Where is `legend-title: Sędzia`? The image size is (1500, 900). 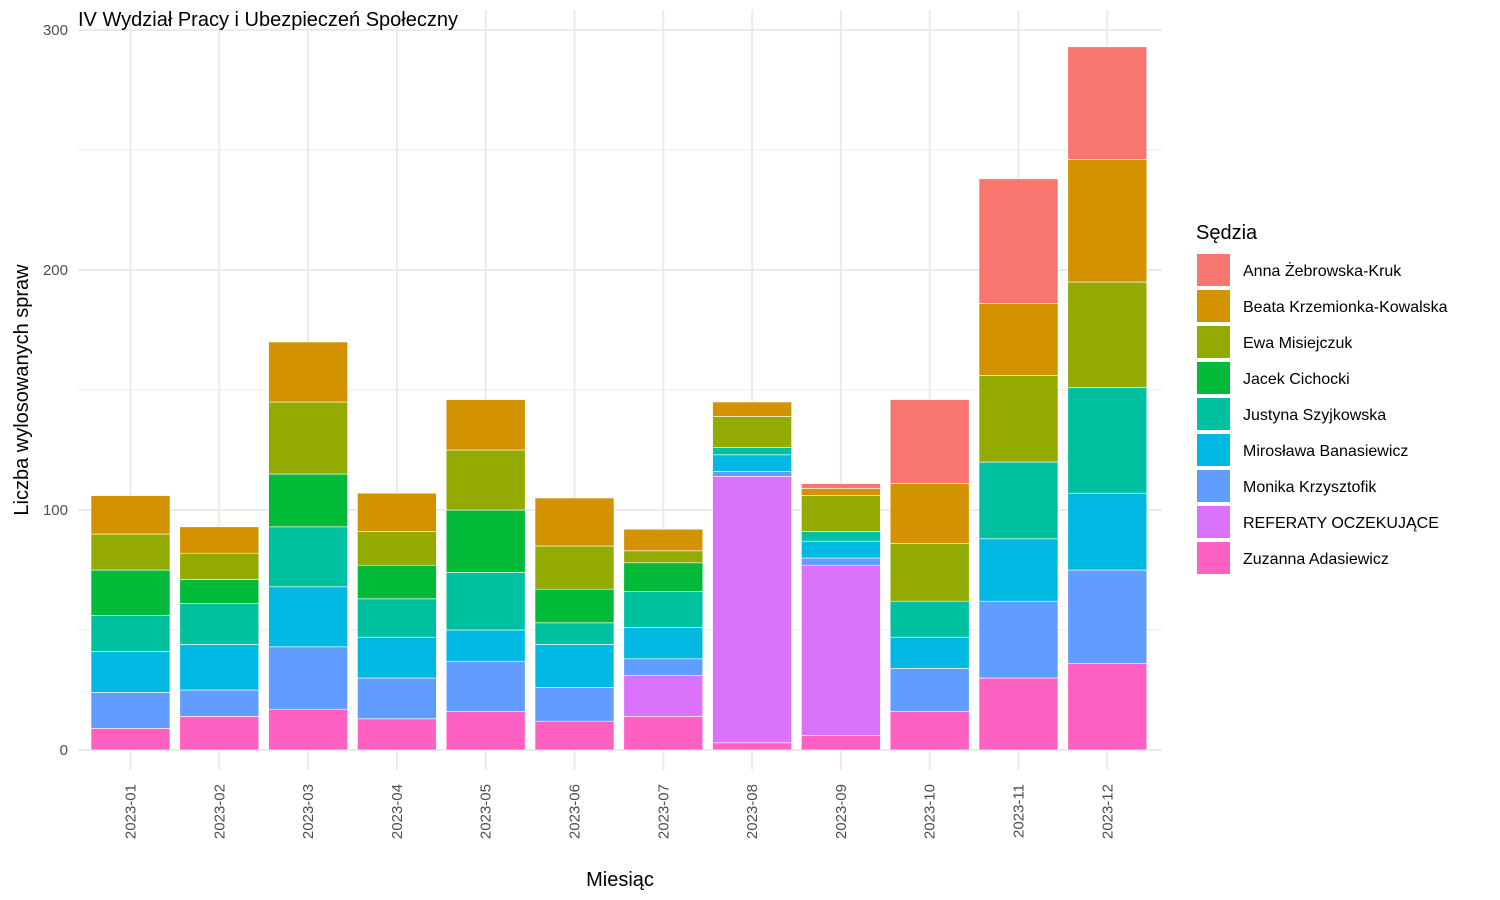 legend-title: Sędzia is located at coordinates (1227, 233).